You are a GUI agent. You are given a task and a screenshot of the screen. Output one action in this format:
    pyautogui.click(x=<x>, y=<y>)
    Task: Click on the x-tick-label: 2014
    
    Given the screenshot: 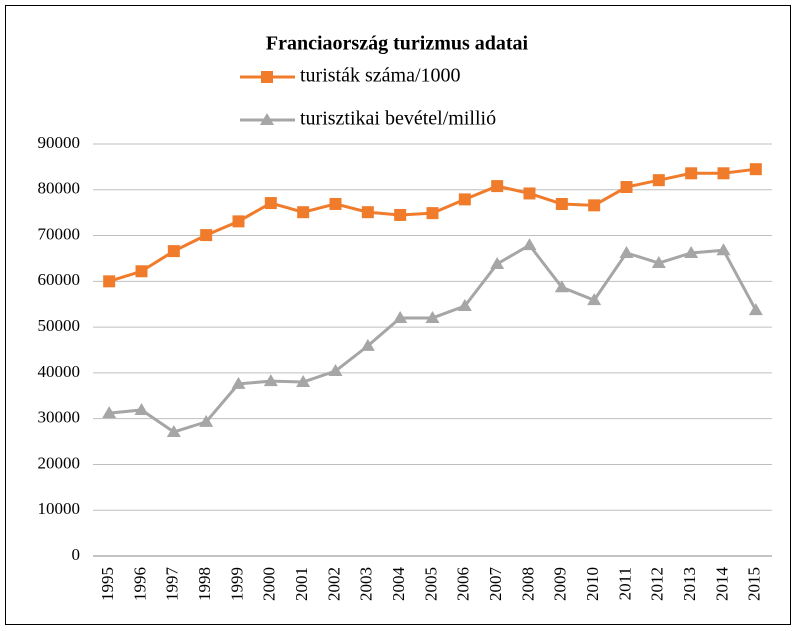 What is the action you would take?
    pyautogui.click(x=721, y=584)
    